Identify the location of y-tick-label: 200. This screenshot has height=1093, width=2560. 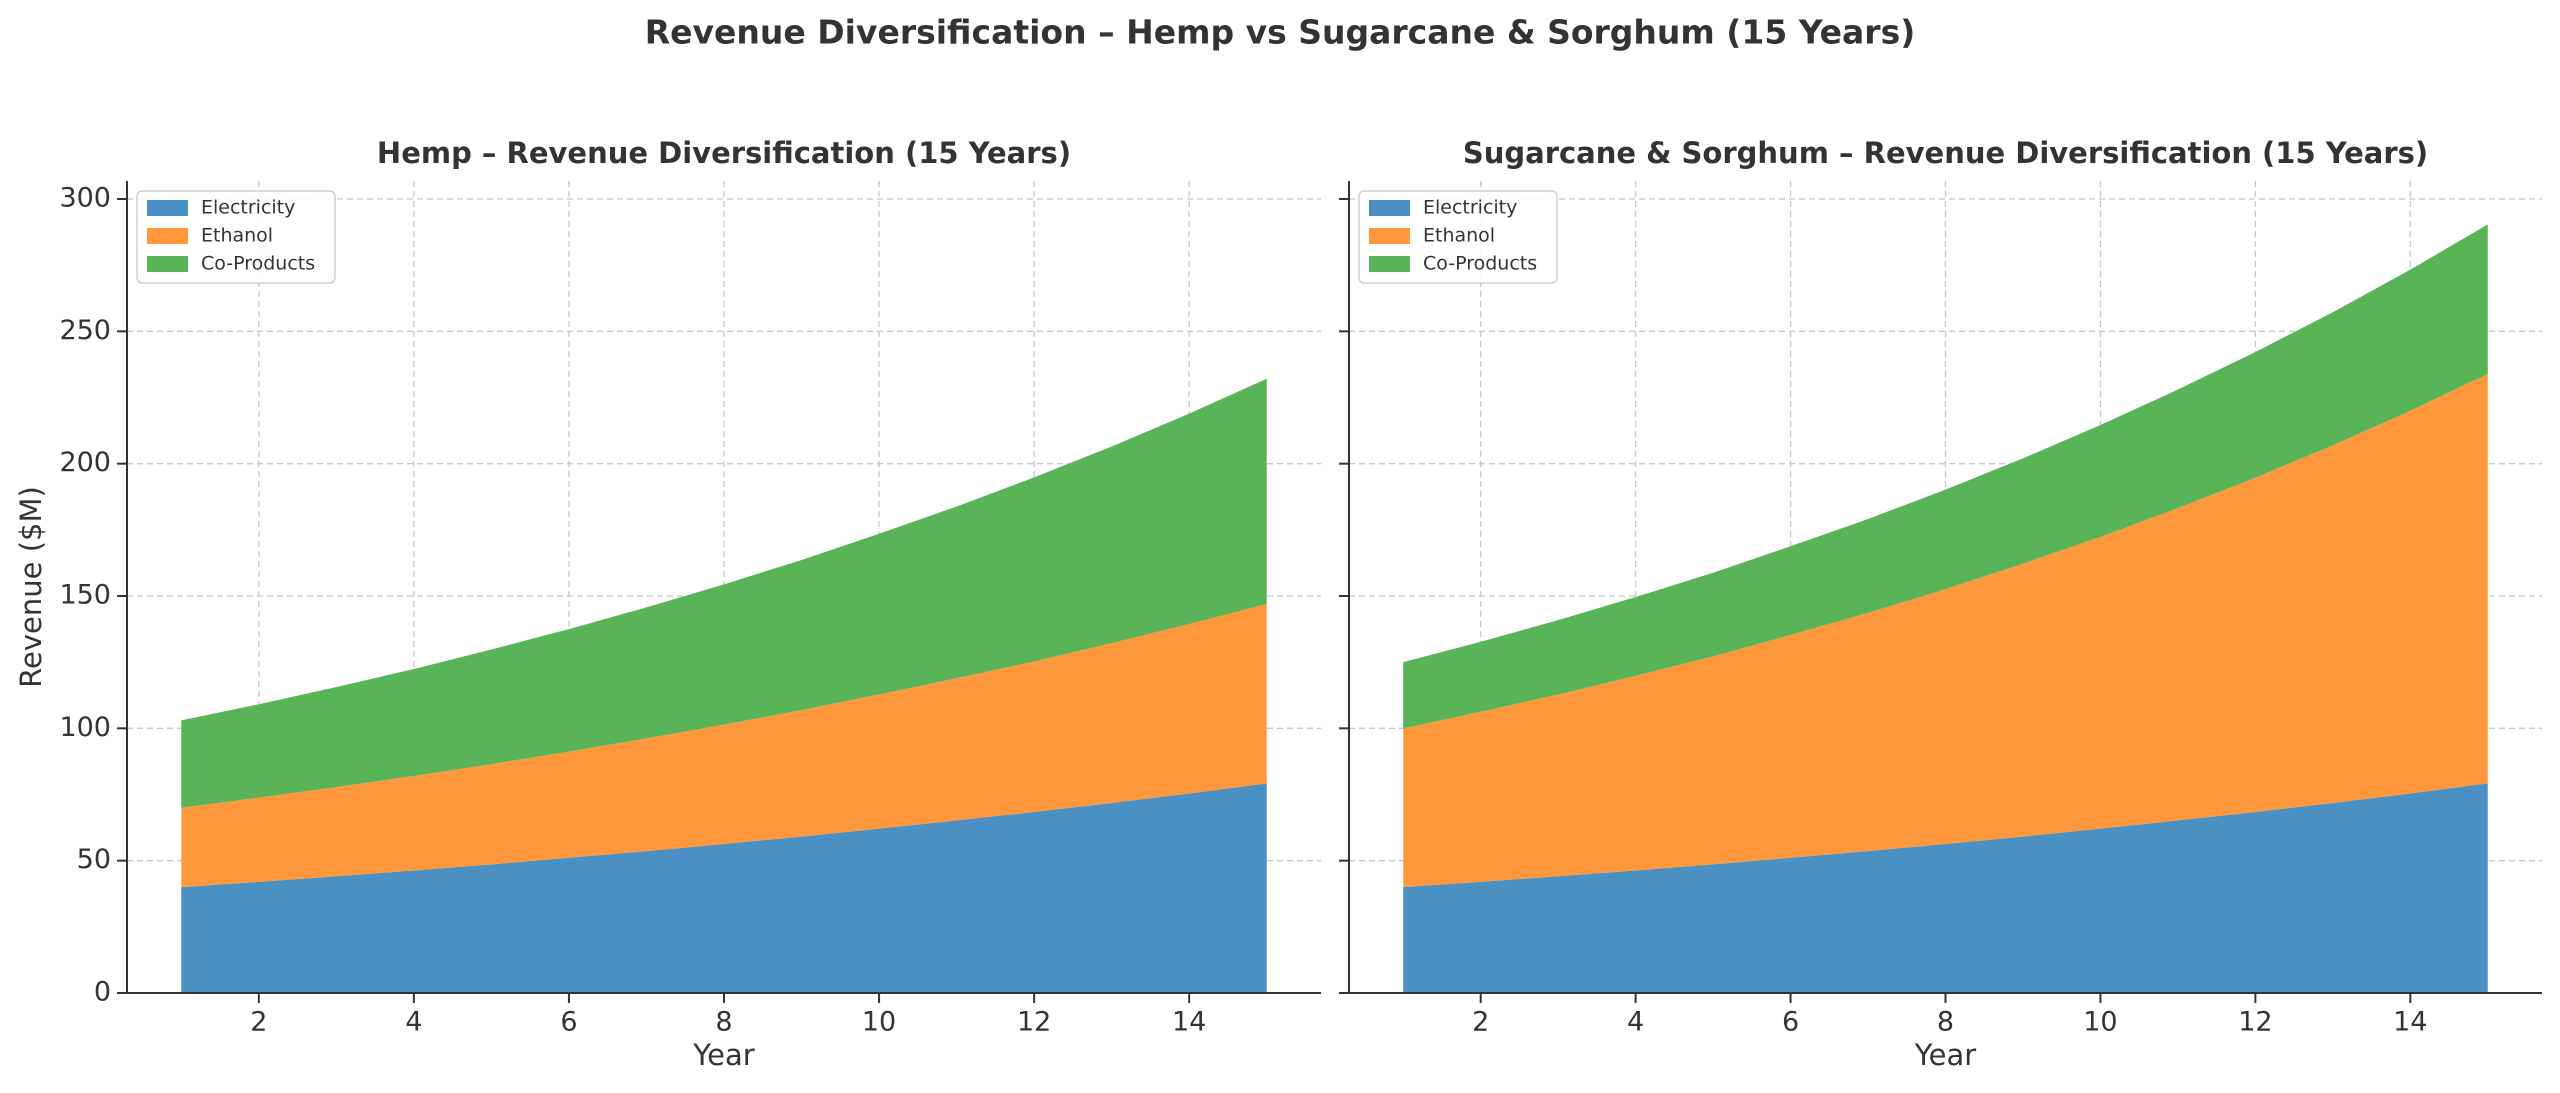
(85, 462).